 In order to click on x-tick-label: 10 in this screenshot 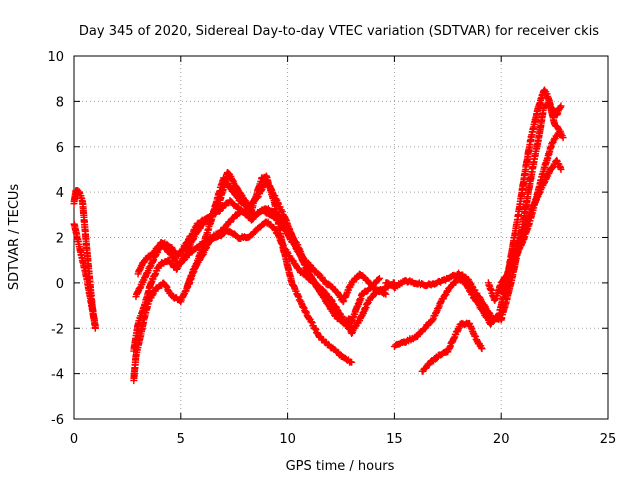, I will do `click(287, 439)`.